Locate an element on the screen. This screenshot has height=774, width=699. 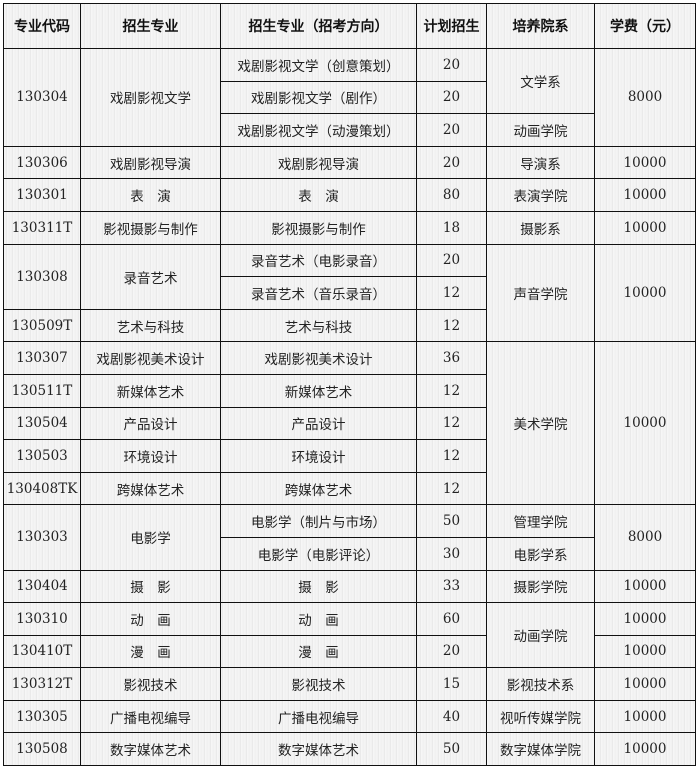
table-row: 130404 摄 影摄 影 33 摄影学院 10000 is located at coordinates (349, 586).